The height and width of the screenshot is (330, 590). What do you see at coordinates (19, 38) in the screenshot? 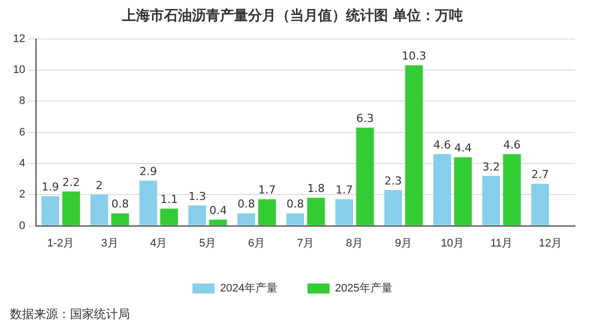
I see `y-tick-label: 12` at bounding box center [19, 38].